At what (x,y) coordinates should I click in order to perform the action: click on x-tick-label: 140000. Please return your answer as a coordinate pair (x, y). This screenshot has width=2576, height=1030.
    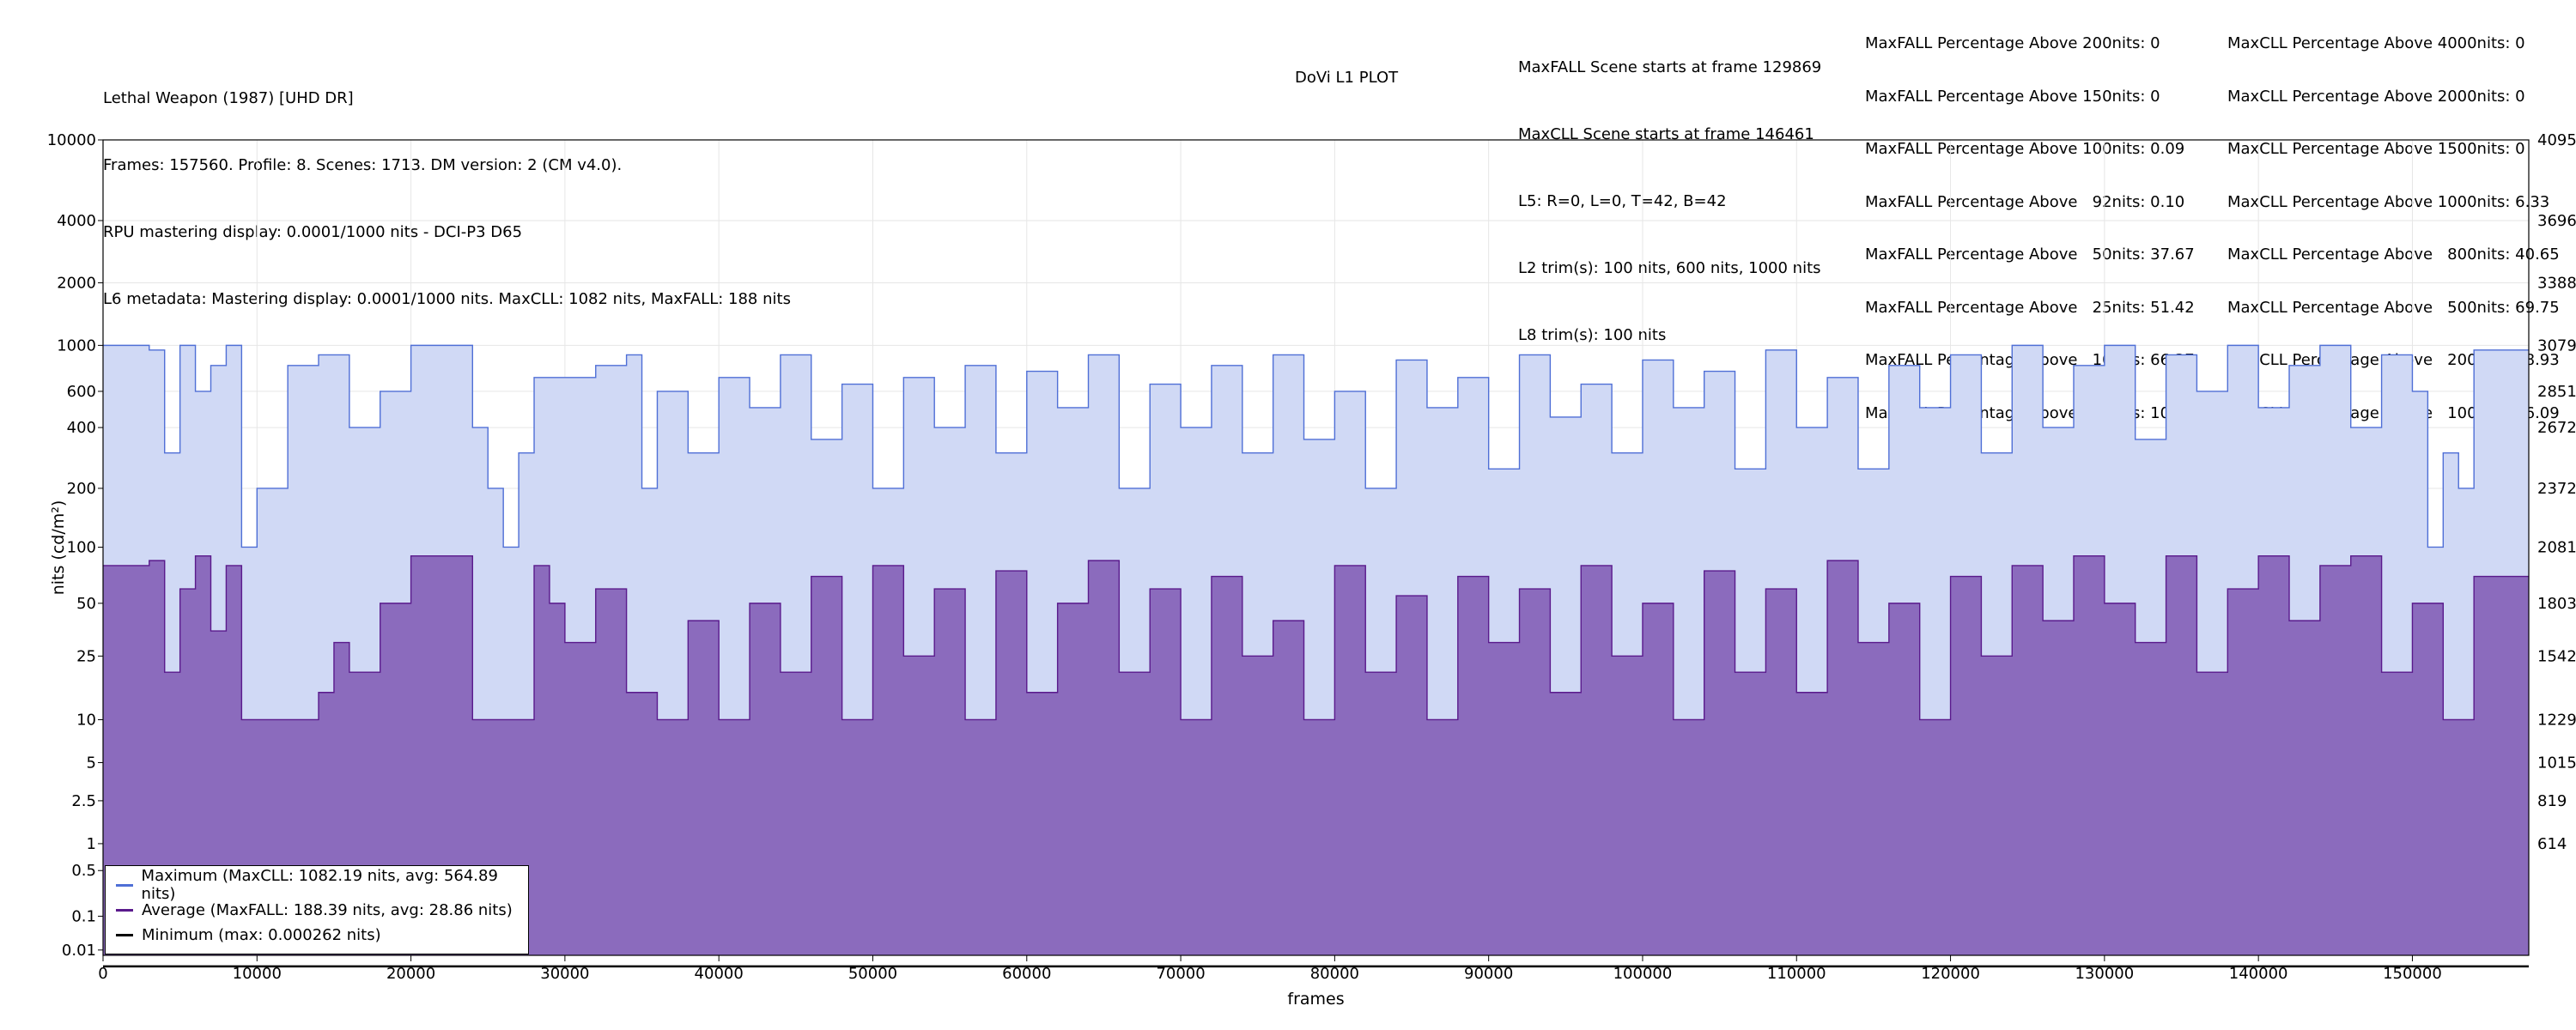
    Looking at the image, I should click on (2258, 974).